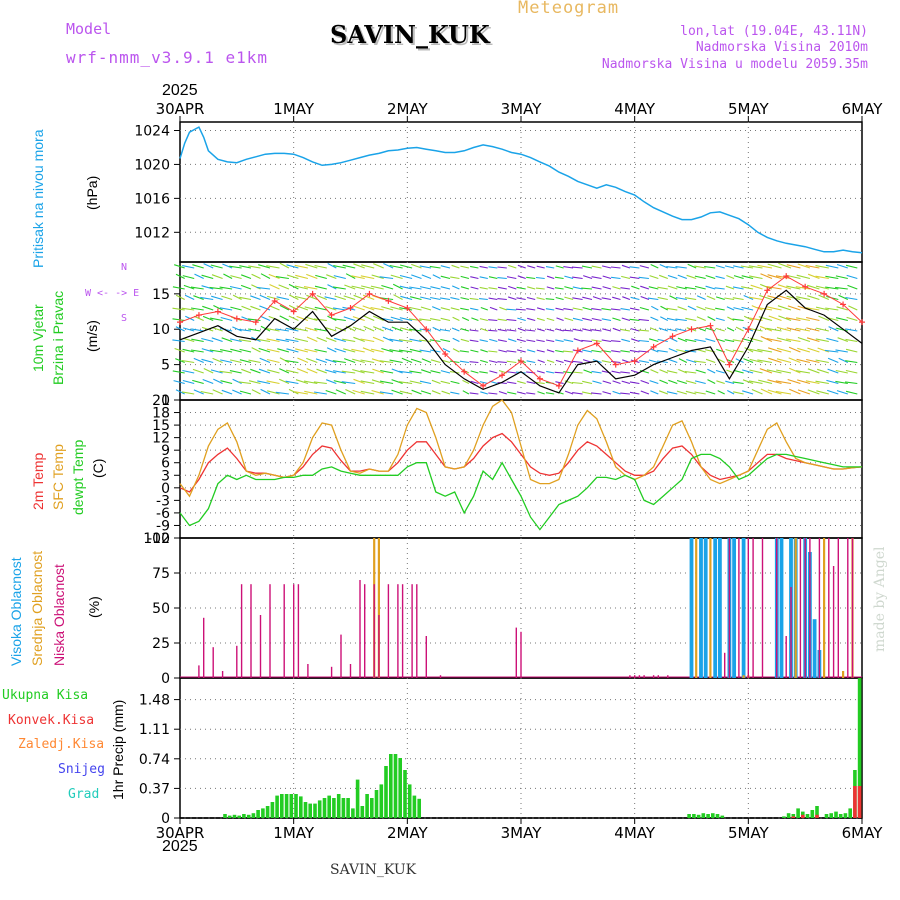  Describe the element at coordinates (154, 730) in the screenshot. I see `y-tick-label: 1.11` at that location.